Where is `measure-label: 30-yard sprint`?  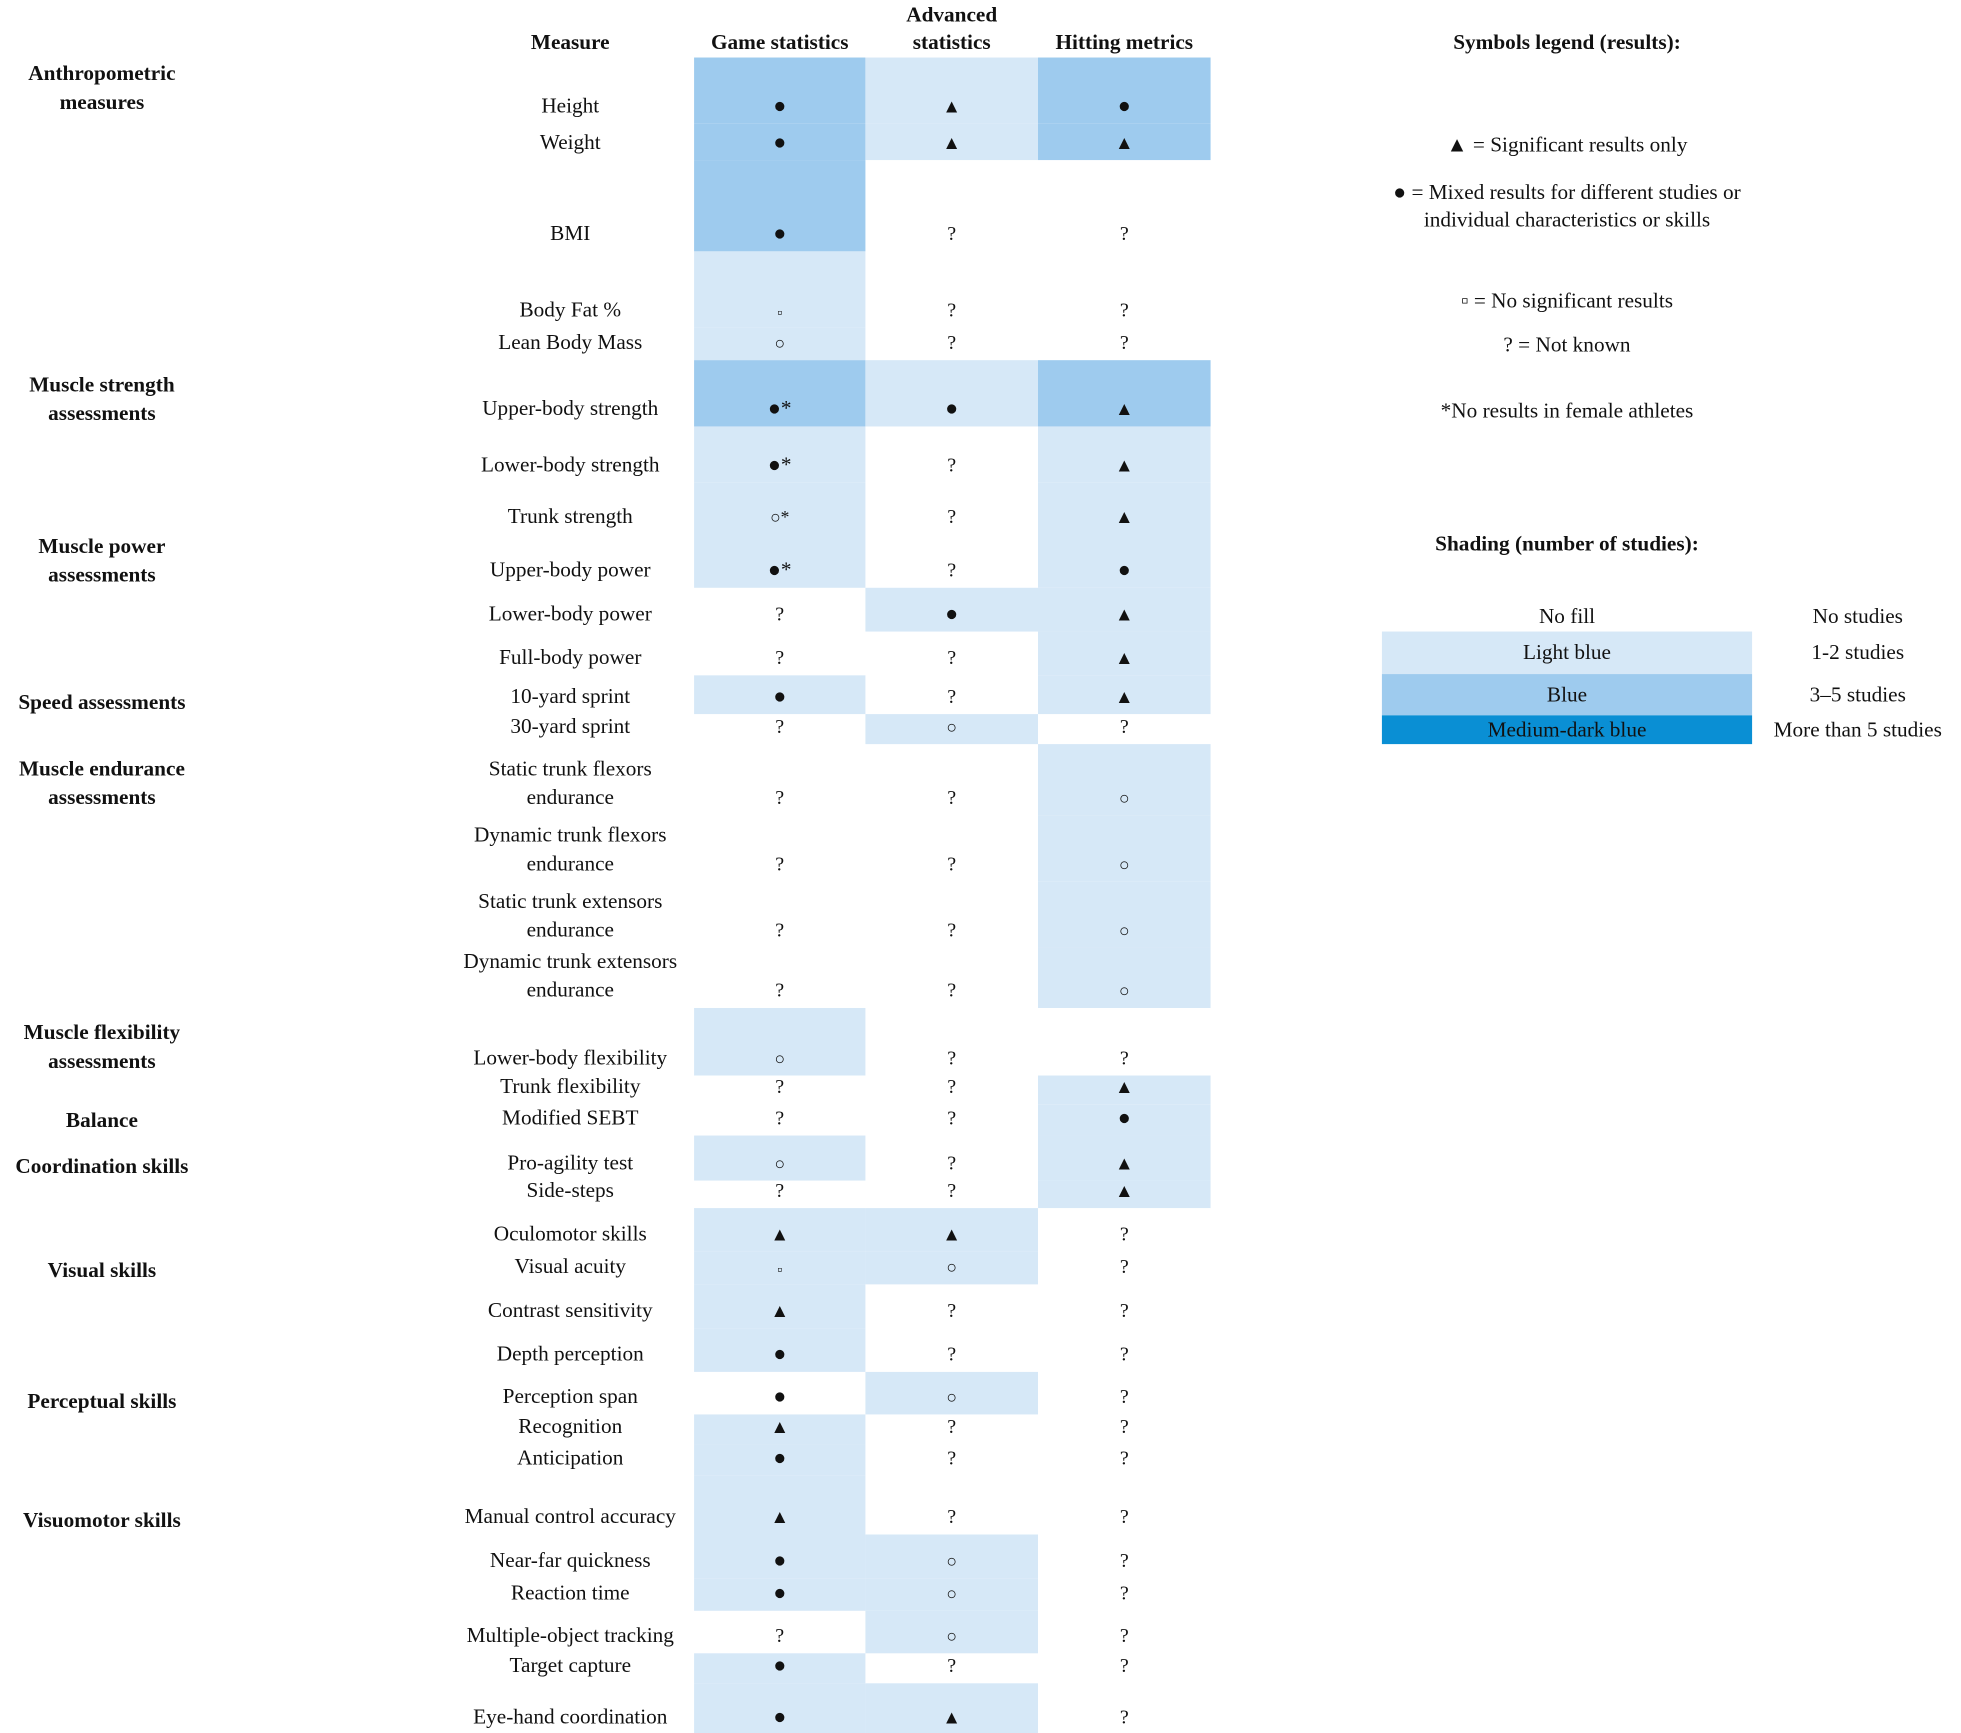 measure-label: 30-yard sprint is located at coordinates (570, 726).